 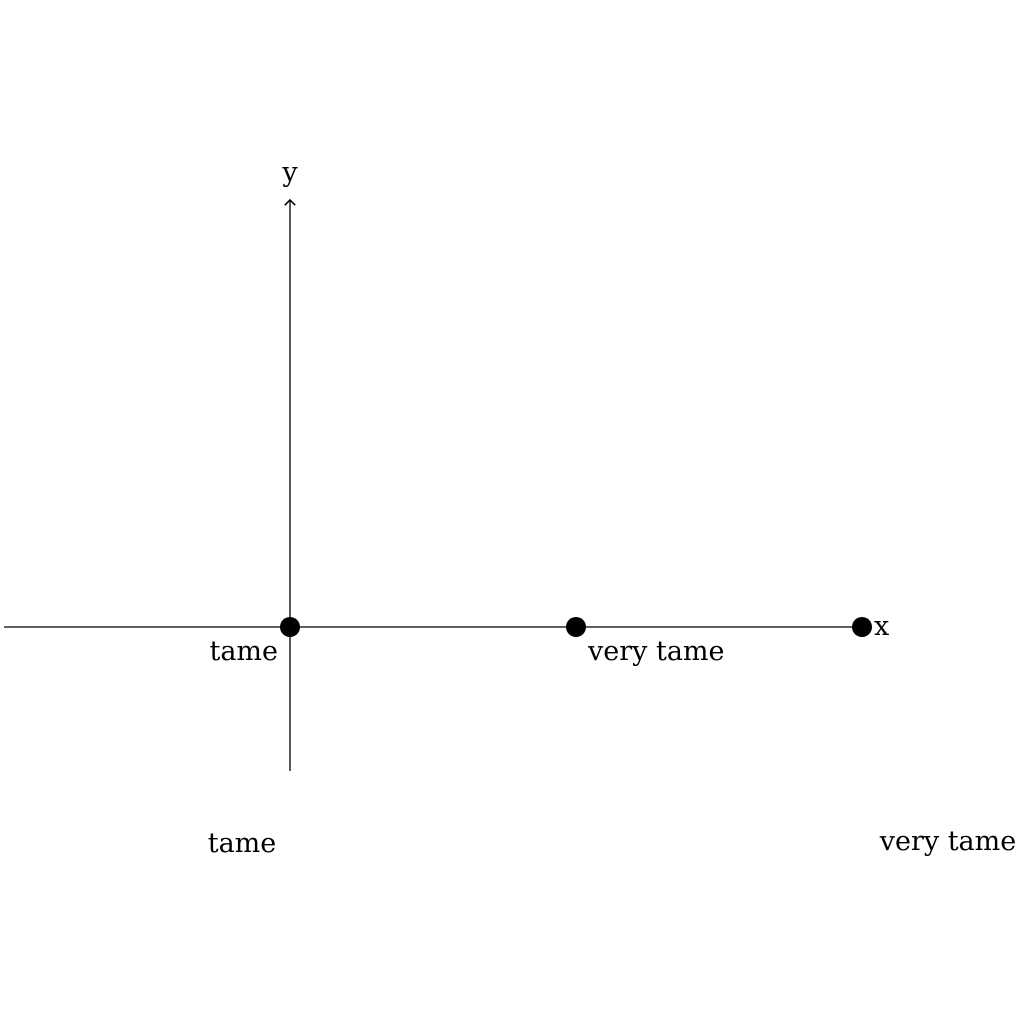 I want to click on point-middle-label: very tame, so click(x=656, y=651).